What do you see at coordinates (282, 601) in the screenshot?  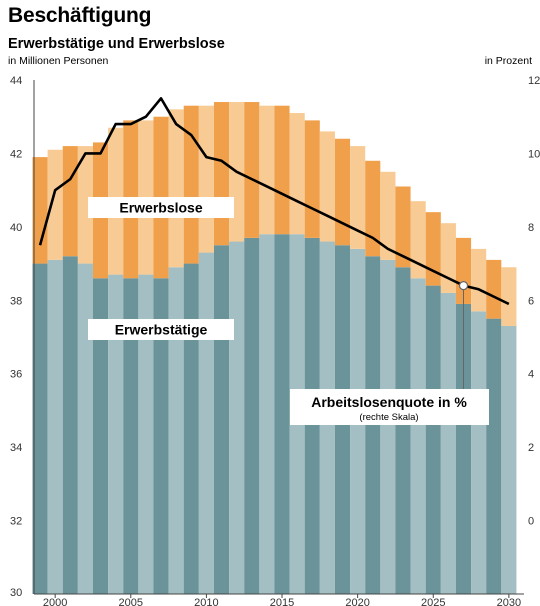 I see `x-tick-label: 2015` at bounding box center [282, 601].